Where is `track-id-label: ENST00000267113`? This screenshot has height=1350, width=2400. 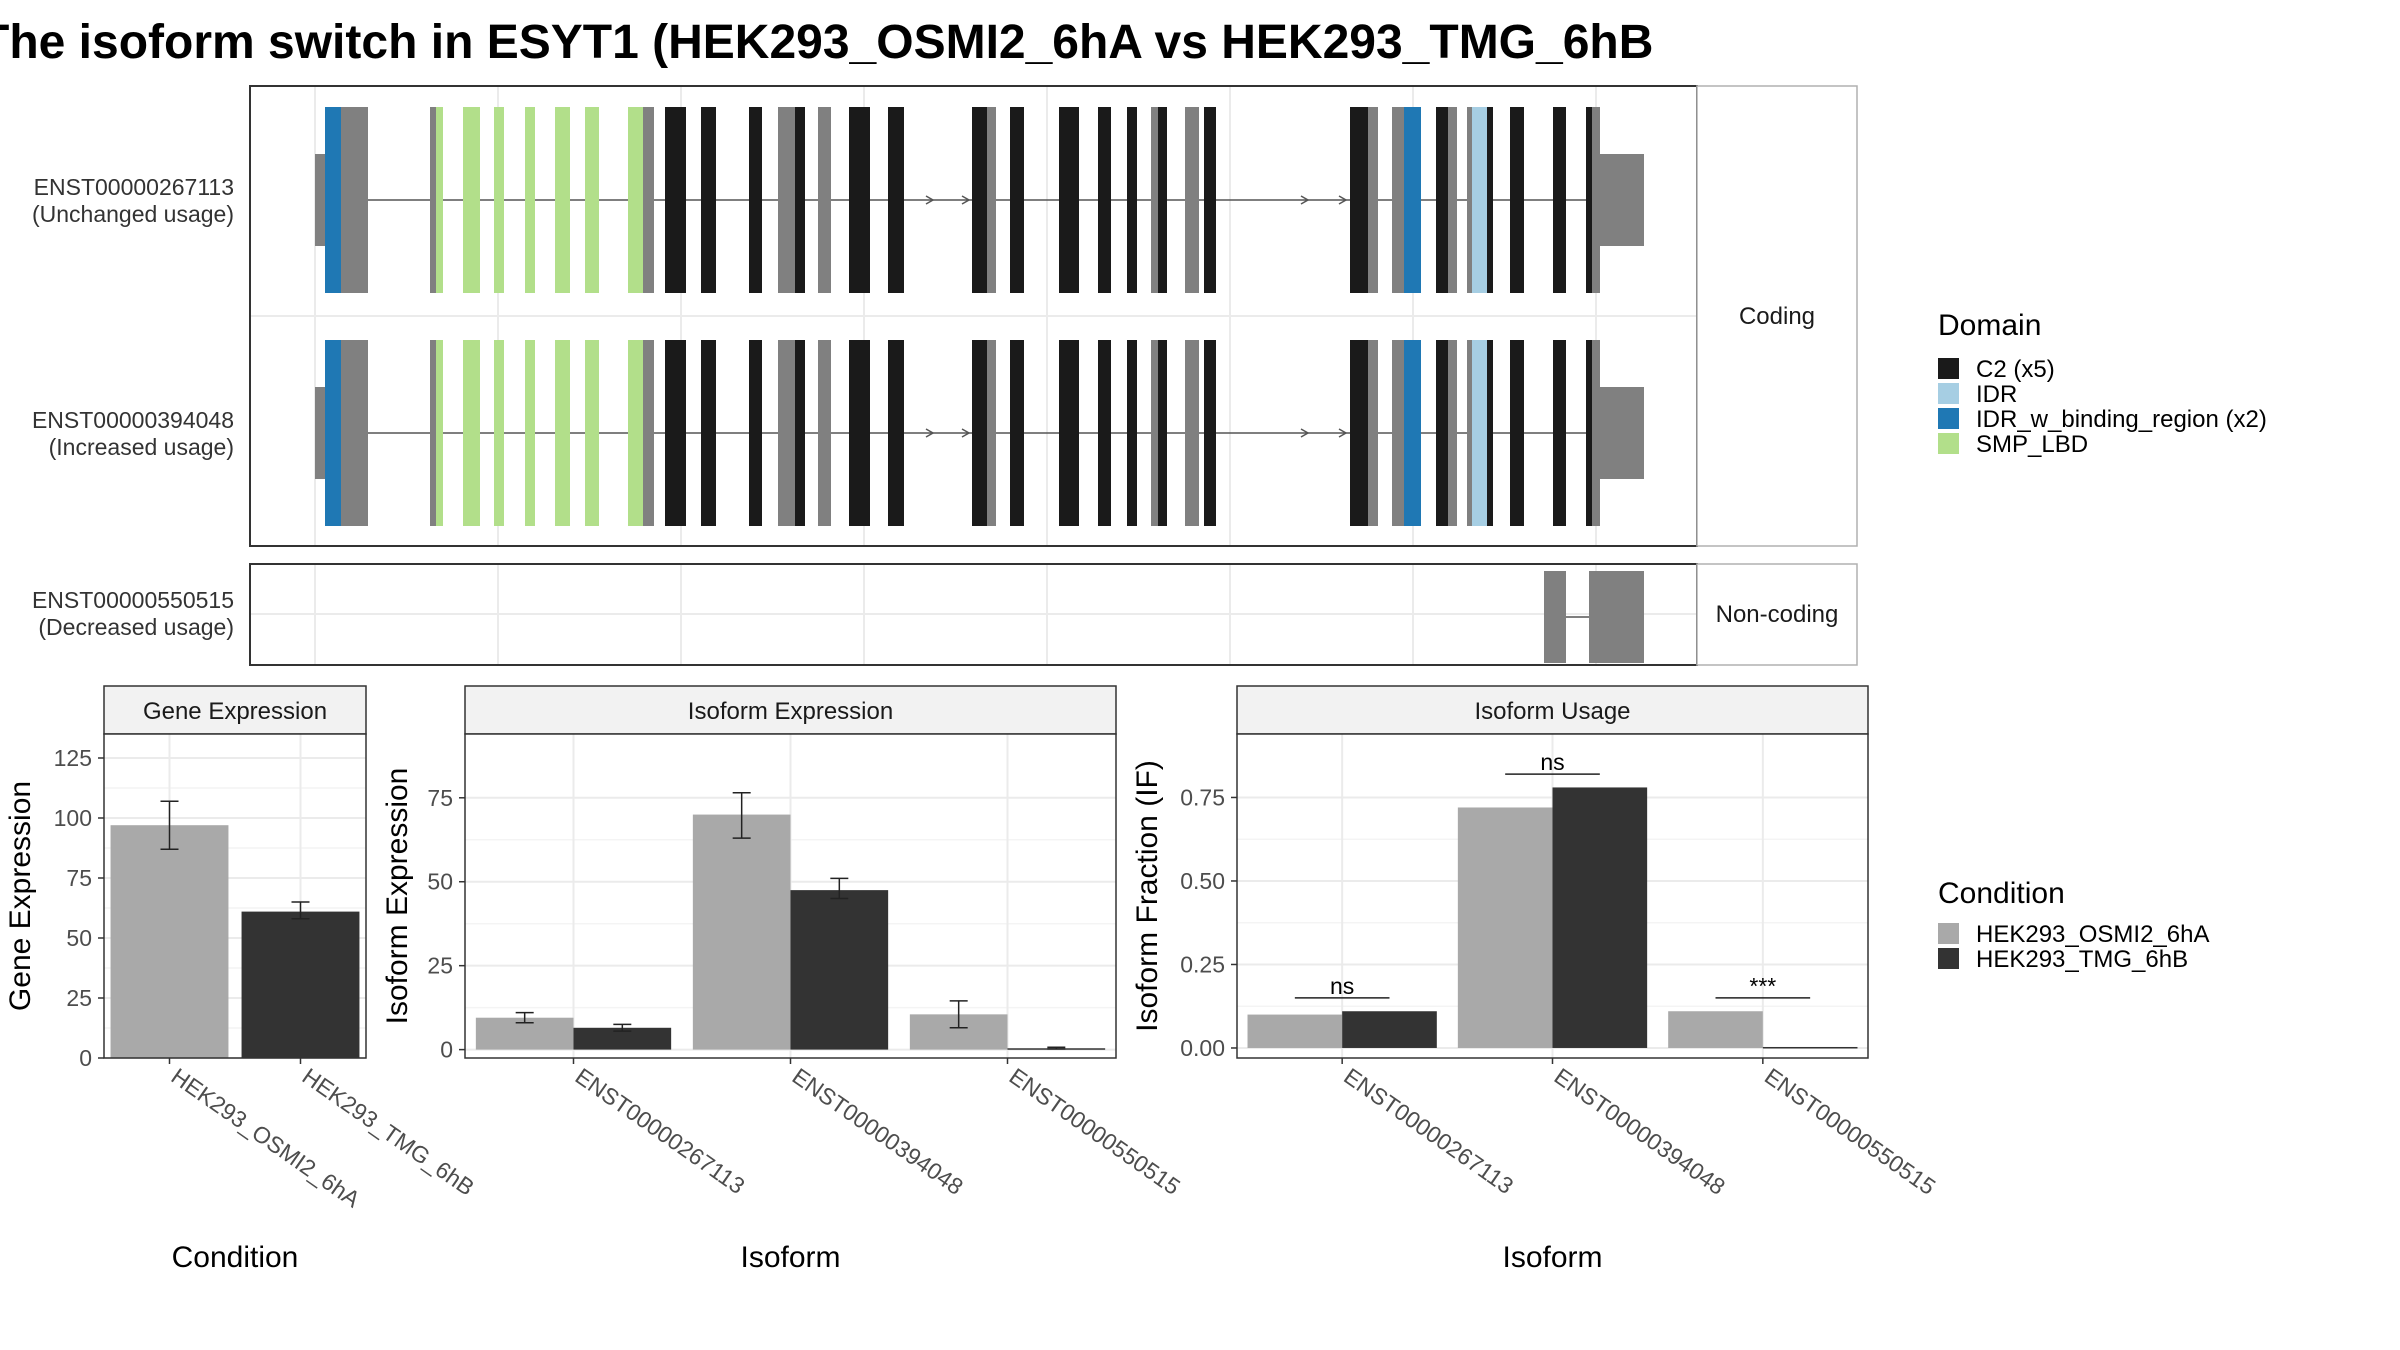 track-id-label: ENST00000267113 is located at coordinates (134, 187).